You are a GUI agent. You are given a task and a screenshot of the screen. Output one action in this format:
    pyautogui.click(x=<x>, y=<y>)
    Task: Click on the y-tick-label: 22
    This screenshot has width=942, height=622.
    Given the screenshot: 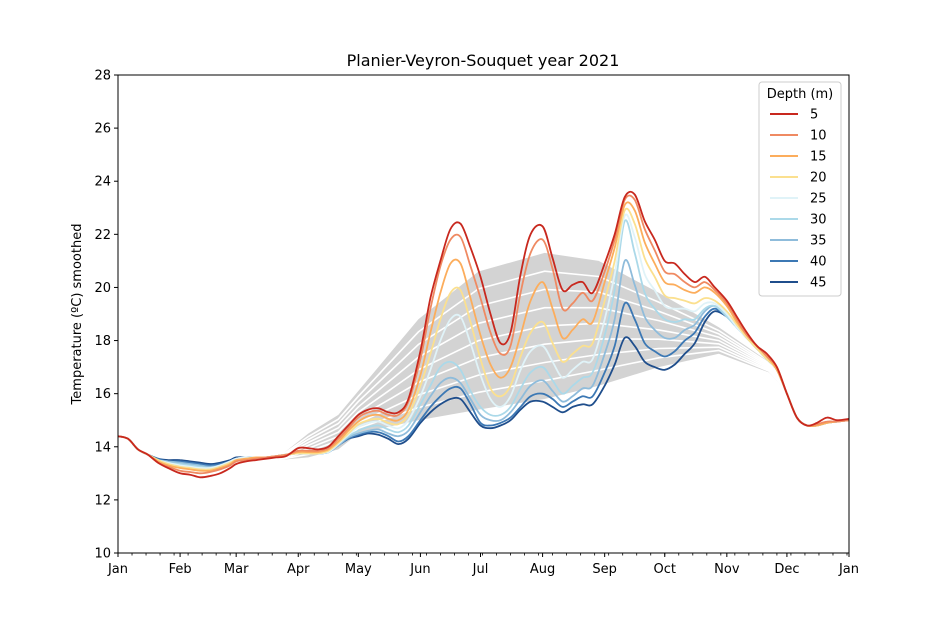 What is the action you would take?
    pyautogui.click(x=102, y=235)
    